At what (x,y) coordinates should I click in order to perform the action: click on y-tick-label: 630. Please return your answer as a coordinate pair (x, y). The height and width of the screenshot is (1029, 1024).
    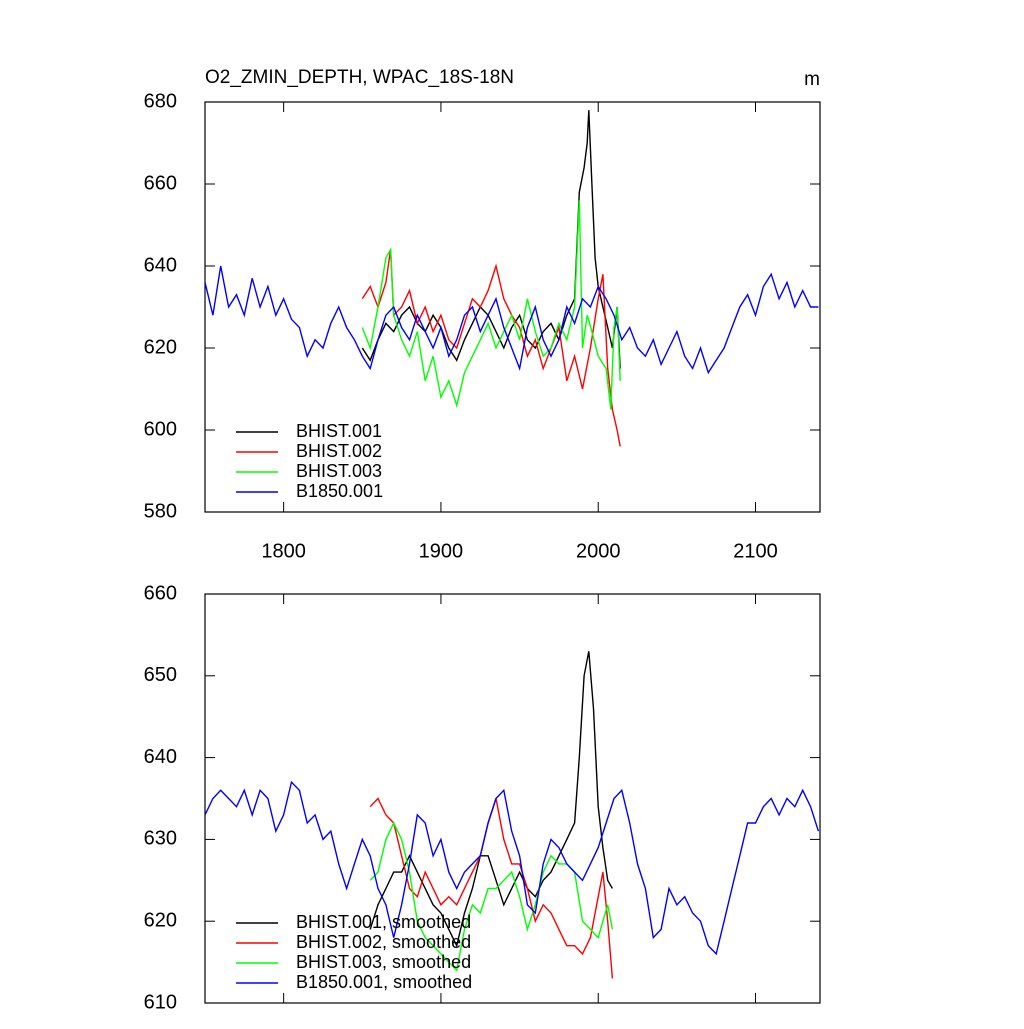
    Looking at the image, I should click on (160, 839).